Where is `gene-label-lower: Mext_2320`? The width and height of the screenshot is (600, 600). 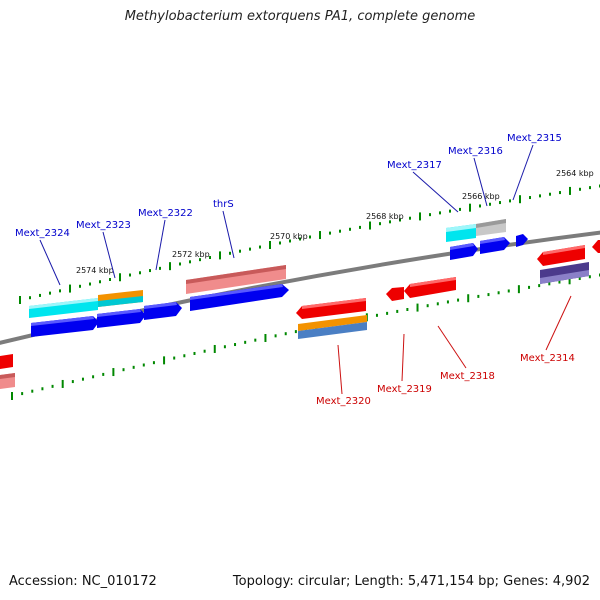
gene-label-lower: Mext_2320 is located at coordinates (343, 401).